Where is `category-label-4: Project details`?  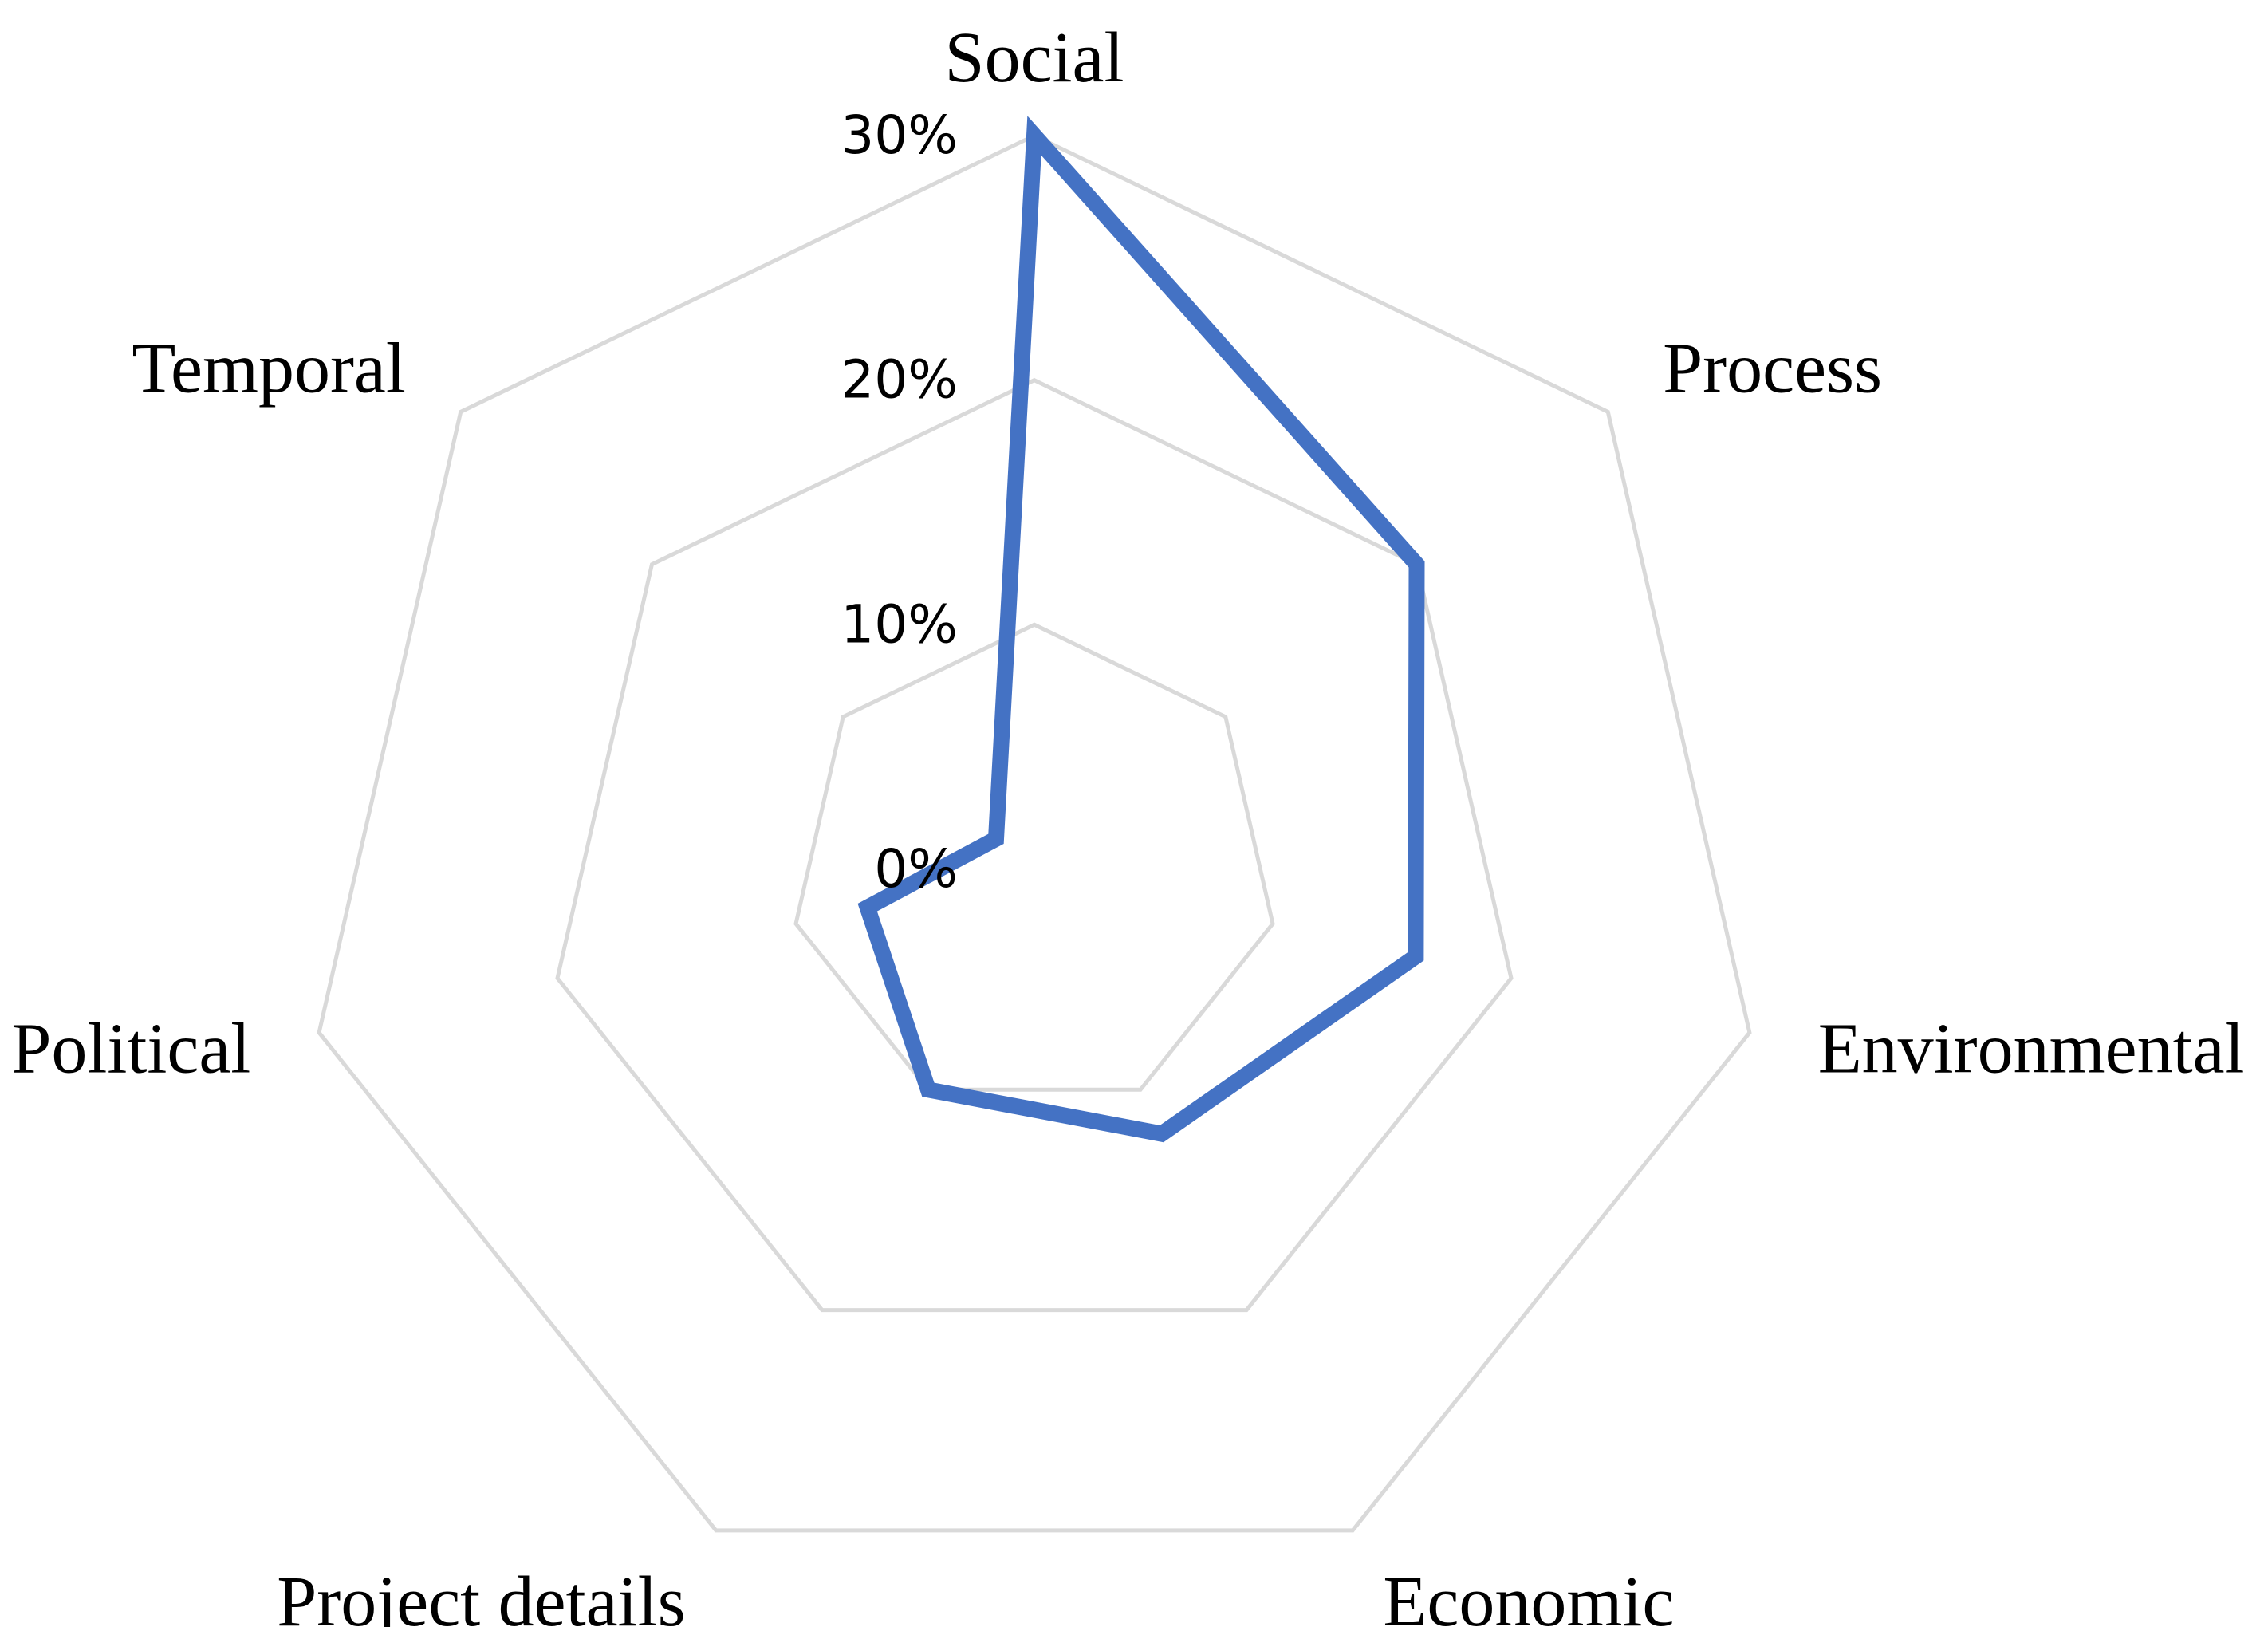
category-label-4: Project details is located at coordinates (481, 1594).